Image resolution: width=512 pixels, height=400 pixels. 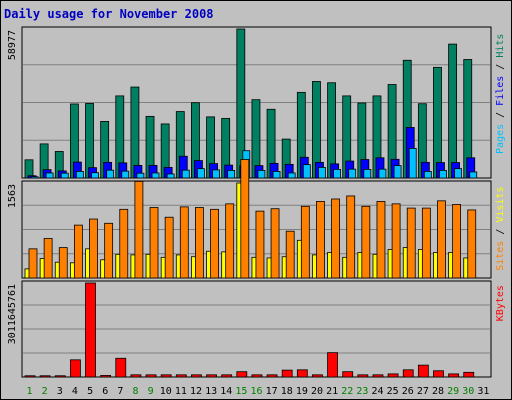 What do you see at coordinates (12, 196) in the screenshot?
I see `y-max-label: 1563` at bounding box center [12, 196].